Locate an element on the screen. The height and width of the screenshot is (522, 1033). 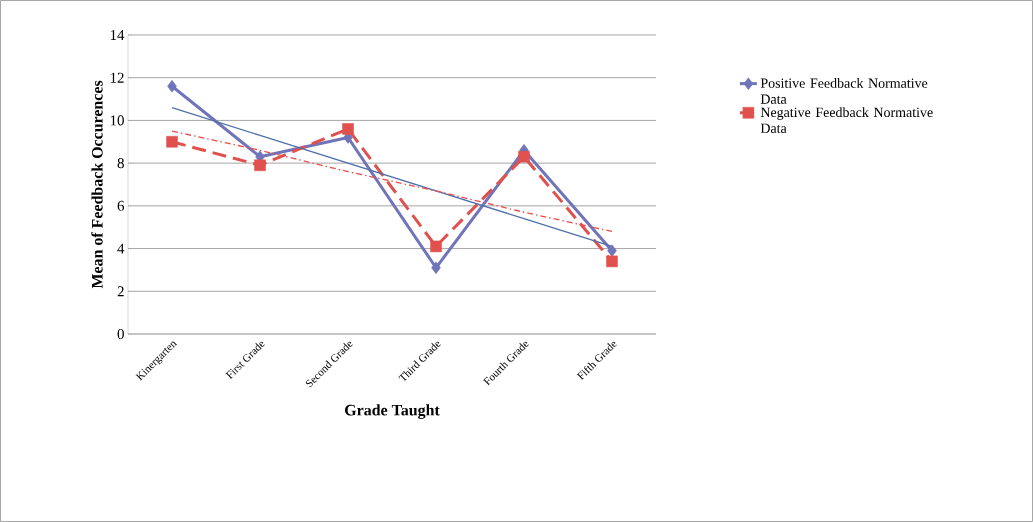
y-tick-label: 0 is located at coordinates (120, 334).